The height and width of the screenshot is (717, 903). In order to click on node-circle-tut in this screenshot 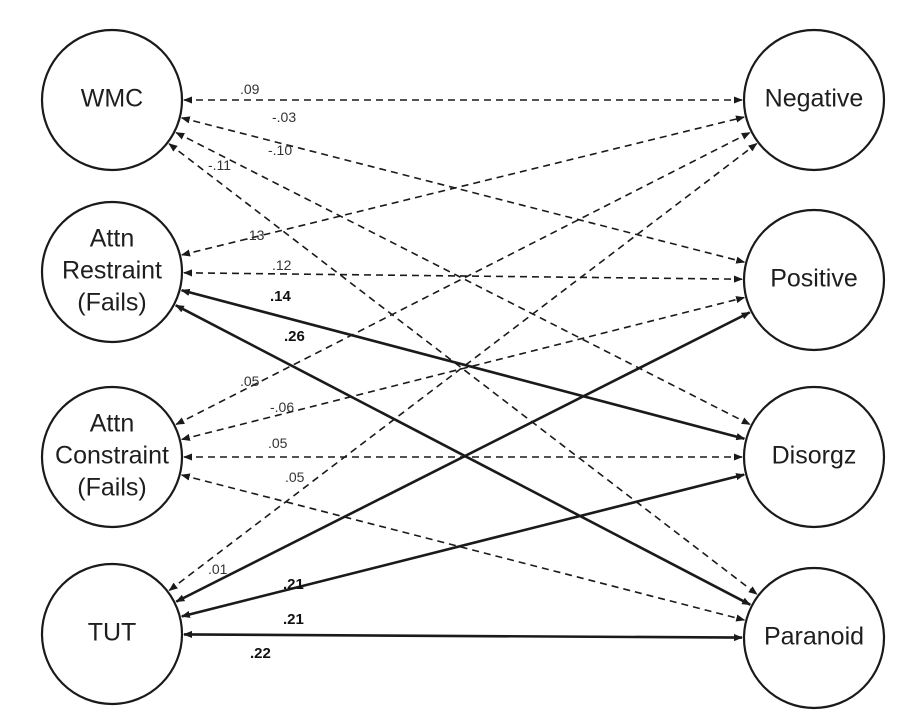, I will do `click(112, 634)`.